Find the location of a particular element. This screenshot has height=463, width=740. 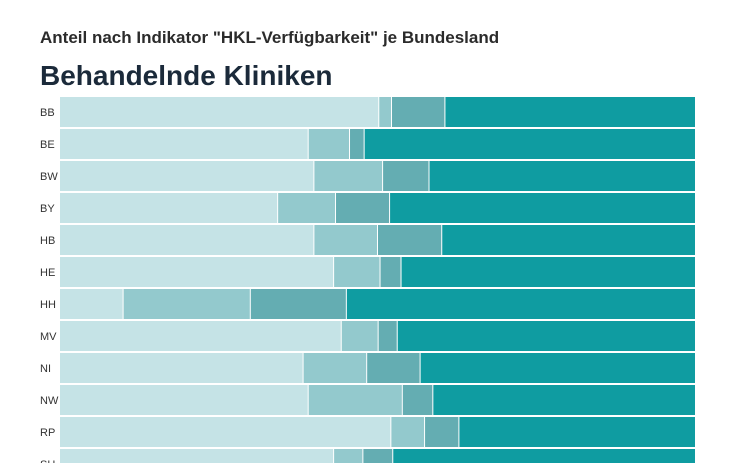

category-label-by: BY is located at coordinates (47, 209).